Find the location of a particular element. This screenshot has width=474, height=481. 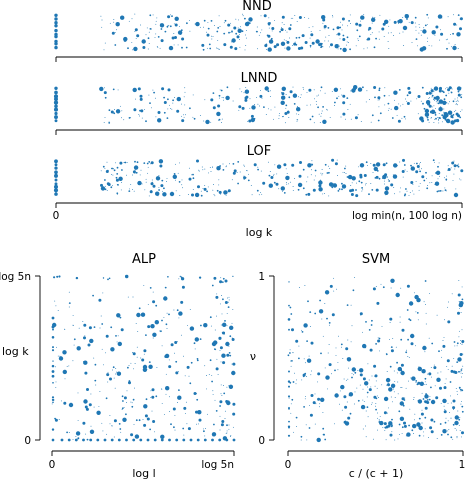

lof-xlabel: log k is located at coordinates (259, 232).